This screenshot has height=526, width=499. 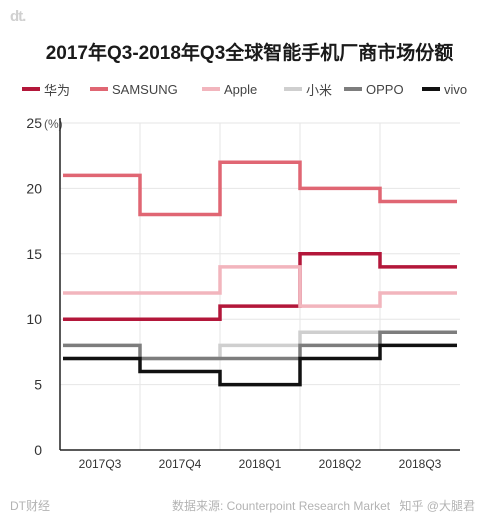 I want to click on legend-label-0: 华为, so click(x=57, y=90).